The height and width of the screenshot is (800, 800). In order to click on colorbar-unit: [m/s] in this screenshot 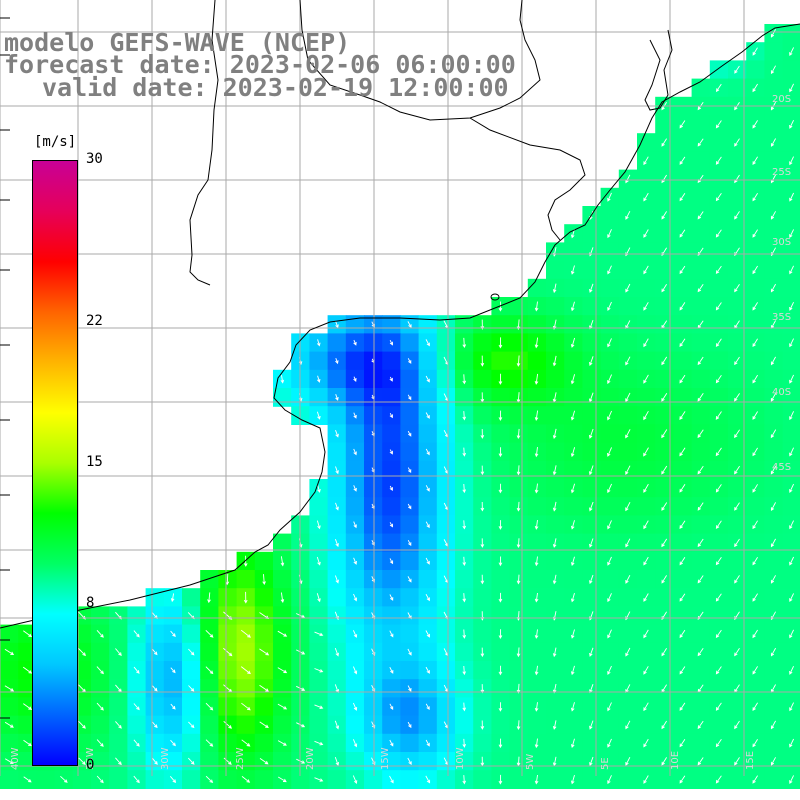, I will do `click(55, 142)`.